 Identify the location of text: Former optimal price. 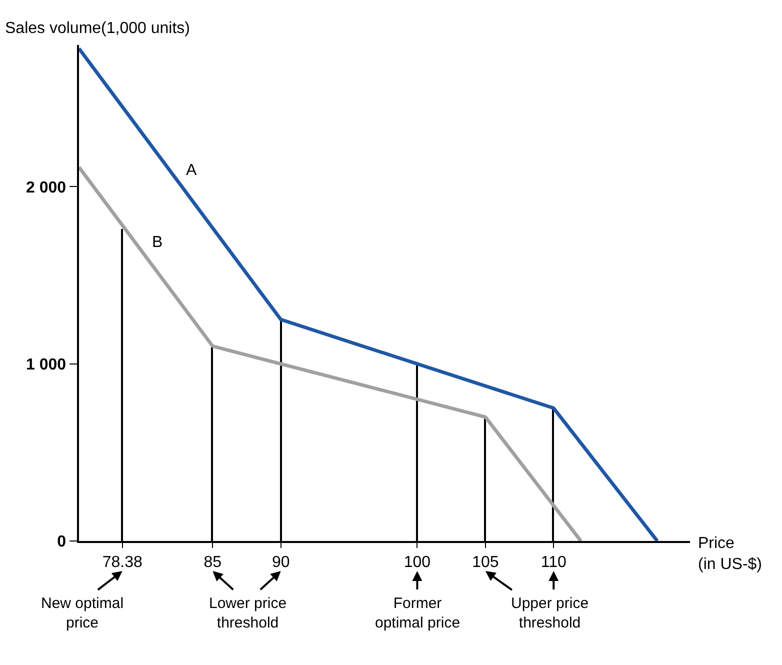
(417, 613).